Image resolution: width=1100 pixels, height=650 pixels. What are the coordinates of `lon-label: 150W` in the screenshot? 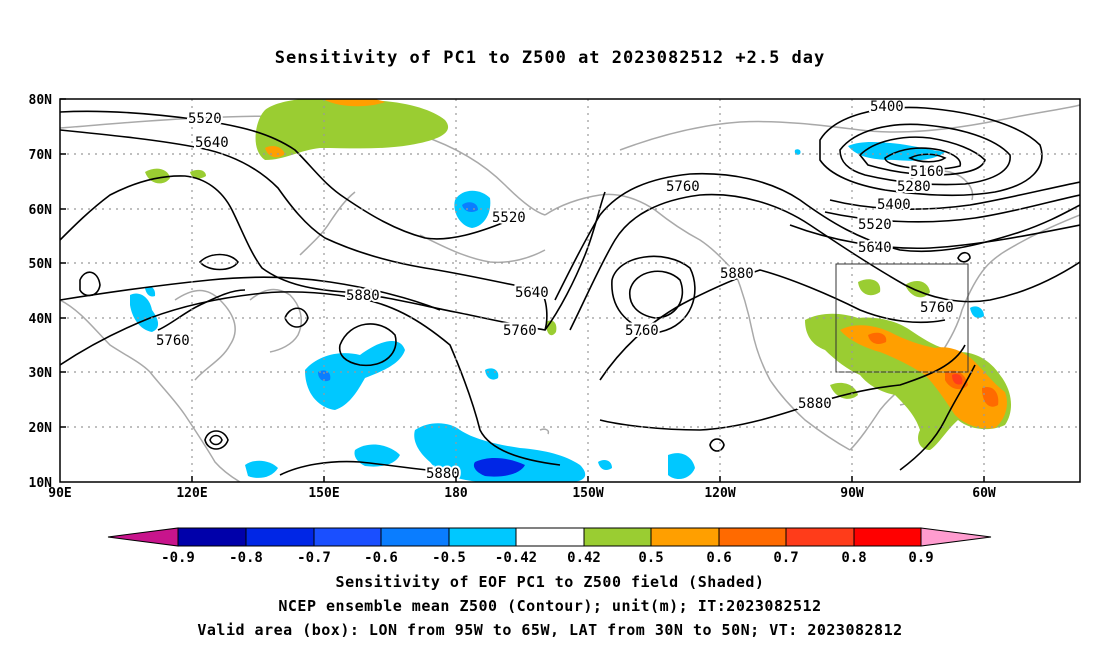 It's located at (587, 493).